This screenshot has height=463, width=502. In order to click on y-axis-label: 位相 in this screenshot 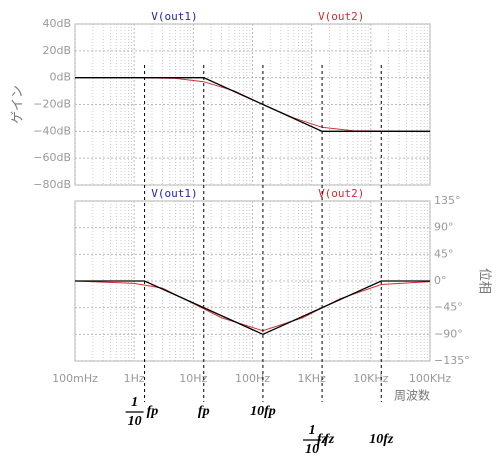, I will do `click(484, 281)`.